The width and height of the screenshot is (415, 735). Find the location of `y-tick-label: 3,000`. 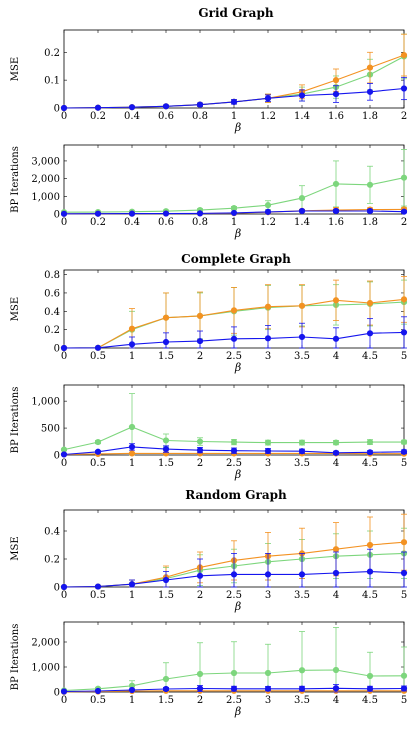

y-tick-label: 3,000 is located at coordinates (45, 161).